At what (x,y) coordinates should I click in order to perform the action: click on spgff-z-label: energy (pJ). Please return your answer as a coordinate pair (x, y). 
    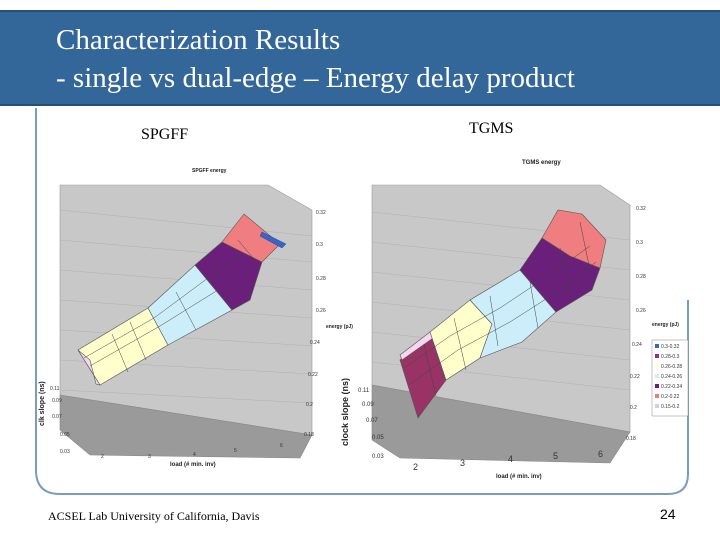
    Looking at the image, I should click on (339, 327).